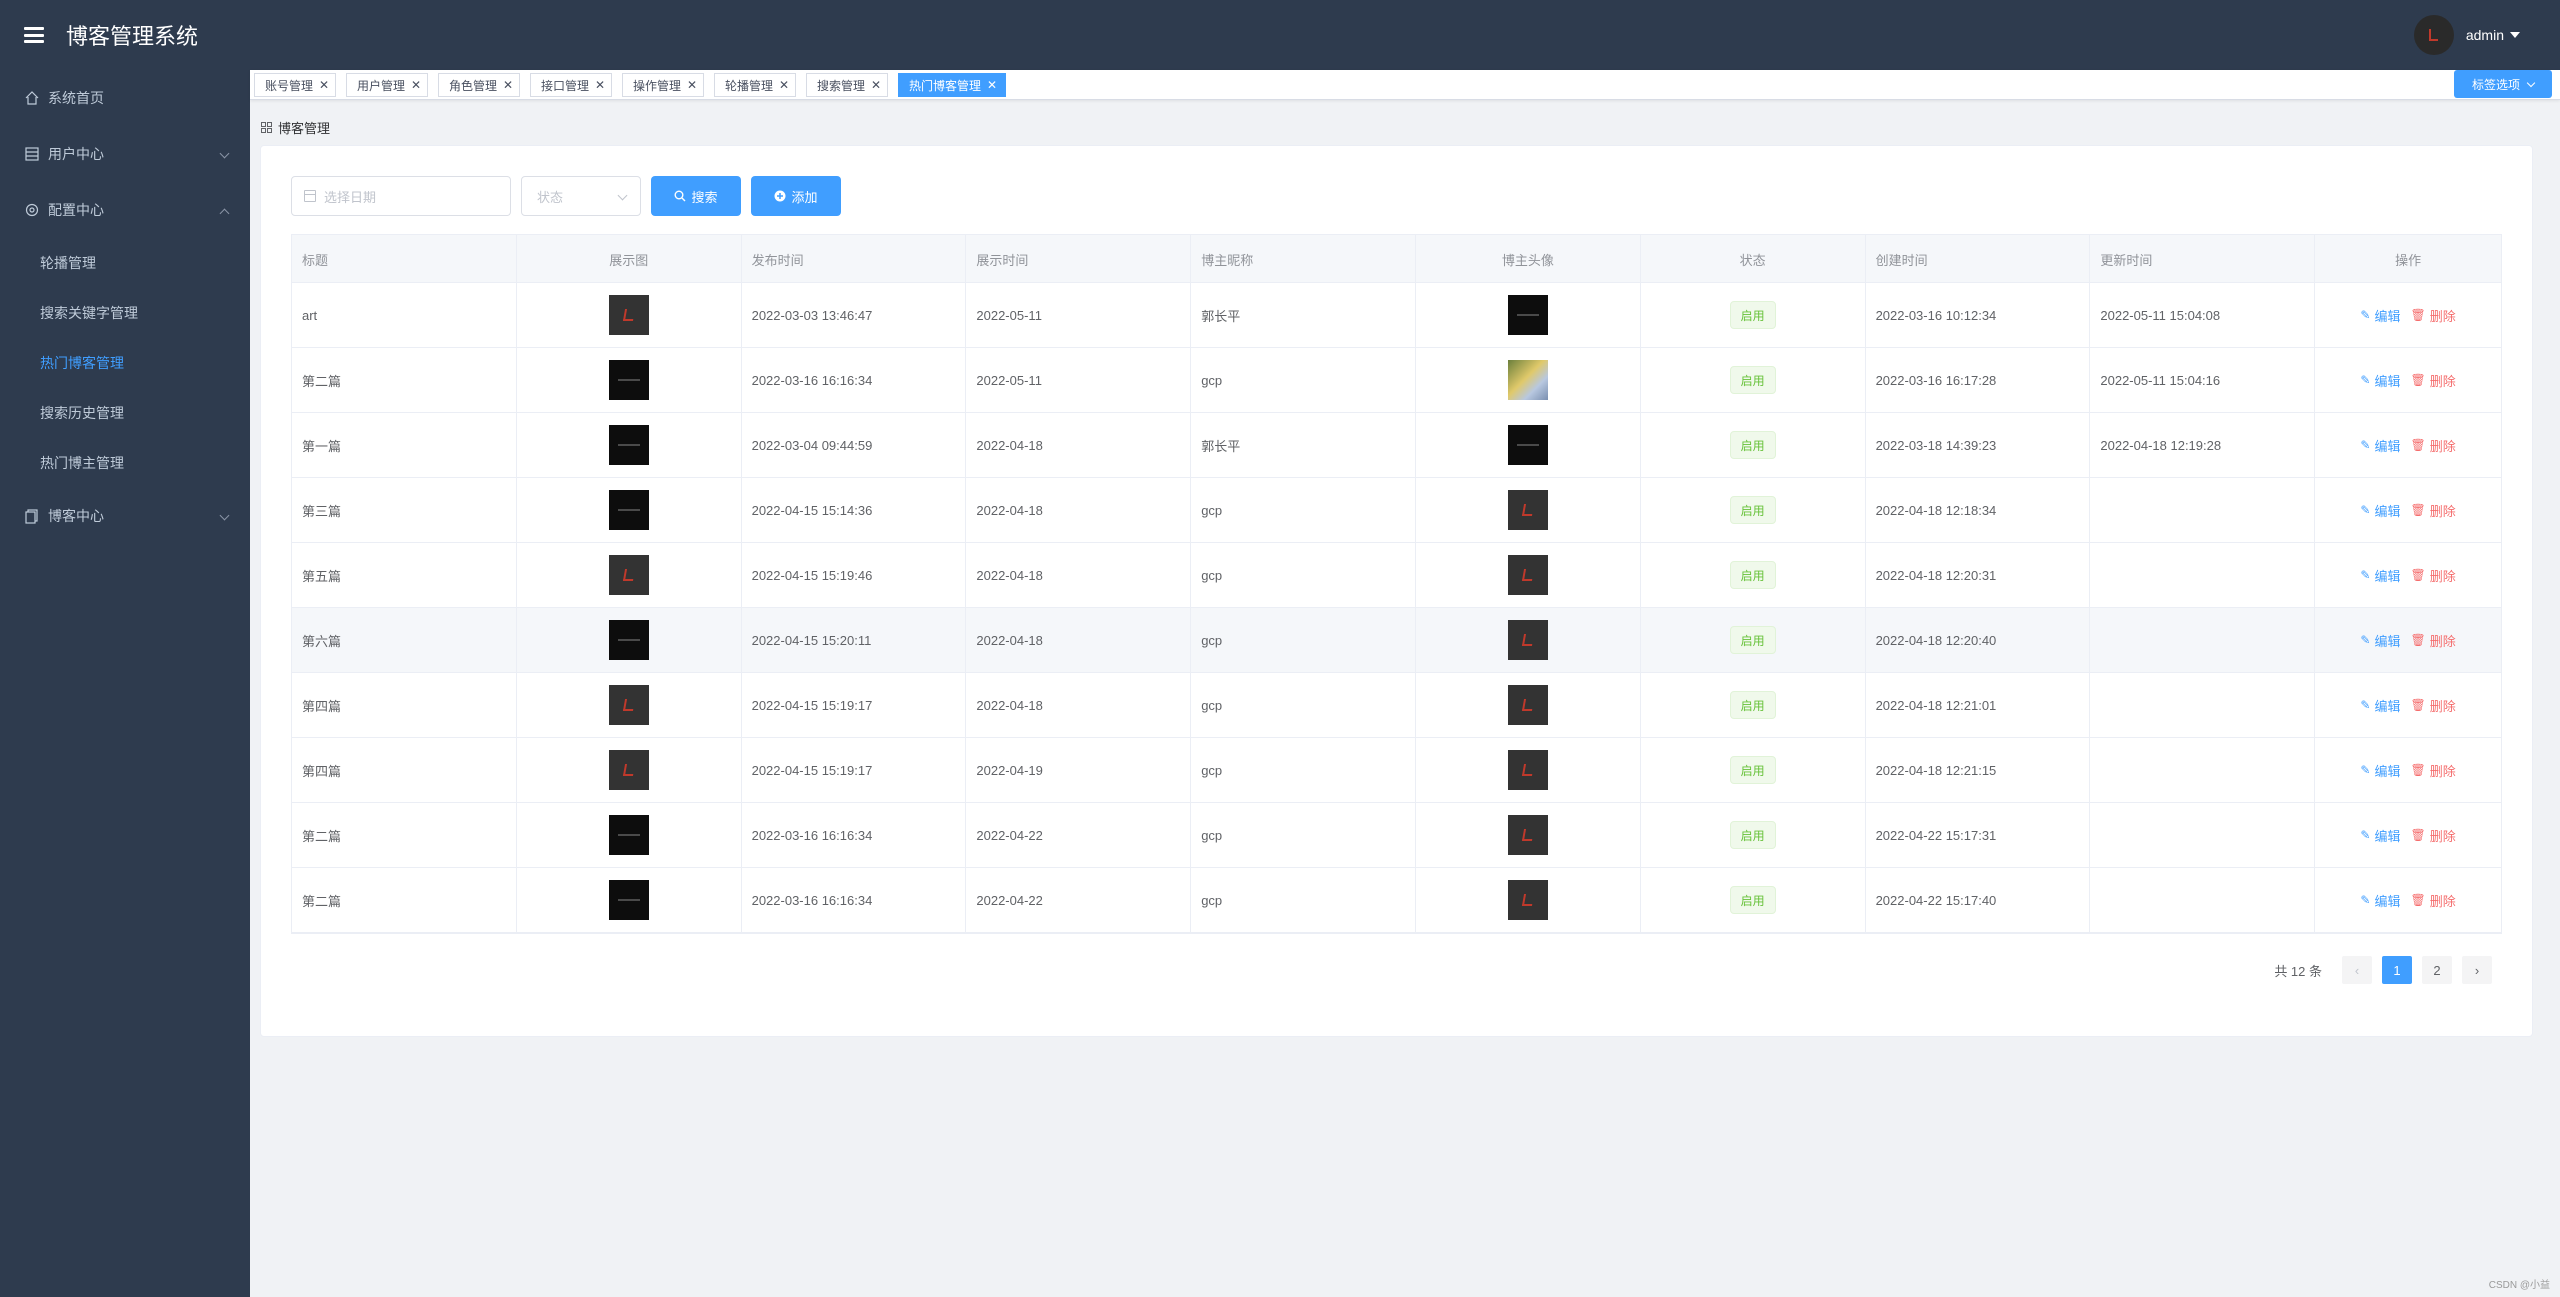  What do you see at coordinates (125, 210) in the screenshot?
I see `sidebar-item-config-center: 配置中心` at bounding box center [125, 210].